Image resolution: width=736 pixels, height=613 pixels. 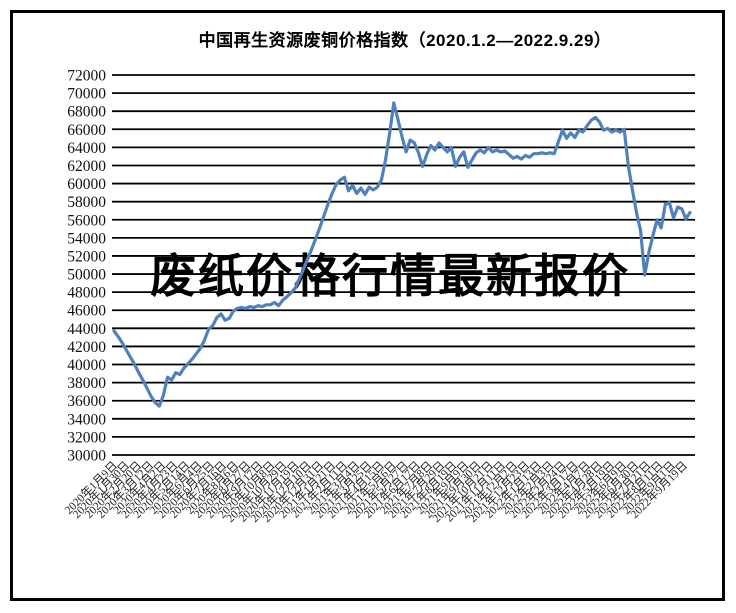 I want to click on y-axis-label: 32000, so click(x=86, y=437).